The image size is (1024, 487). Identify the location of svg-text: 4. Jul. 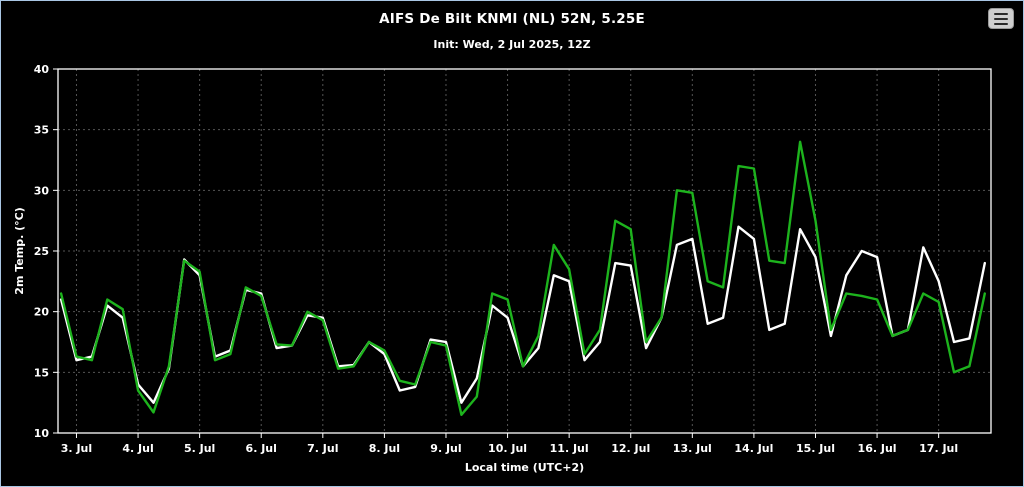
(137, 448).